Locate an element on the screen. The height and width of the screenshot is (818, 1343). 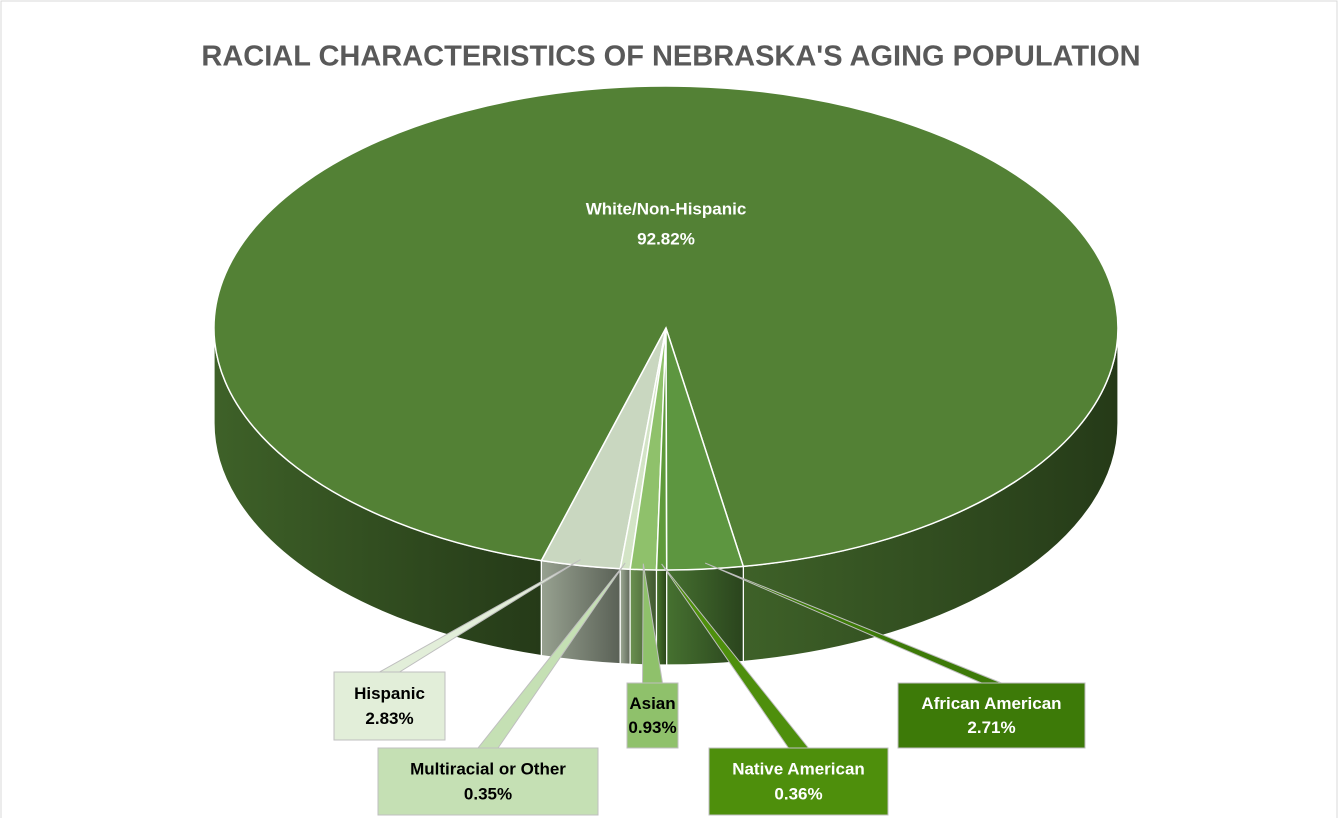
data-label-name: Multiracial or Other is located at coordinates (488, 769).